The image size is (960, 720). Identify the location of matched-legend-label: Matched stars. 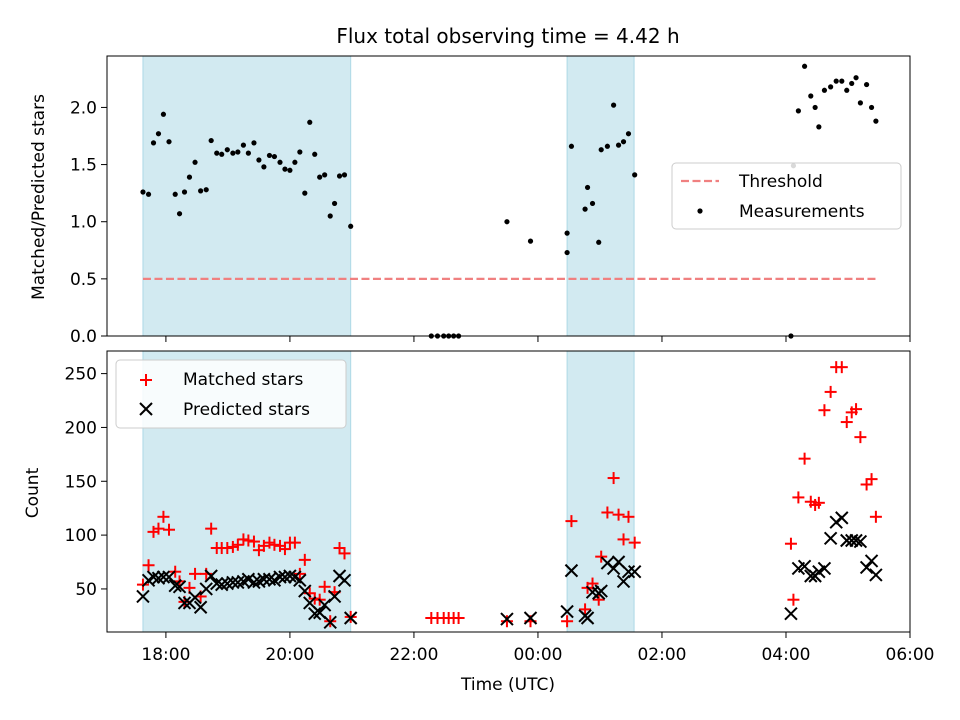
(243, 380).